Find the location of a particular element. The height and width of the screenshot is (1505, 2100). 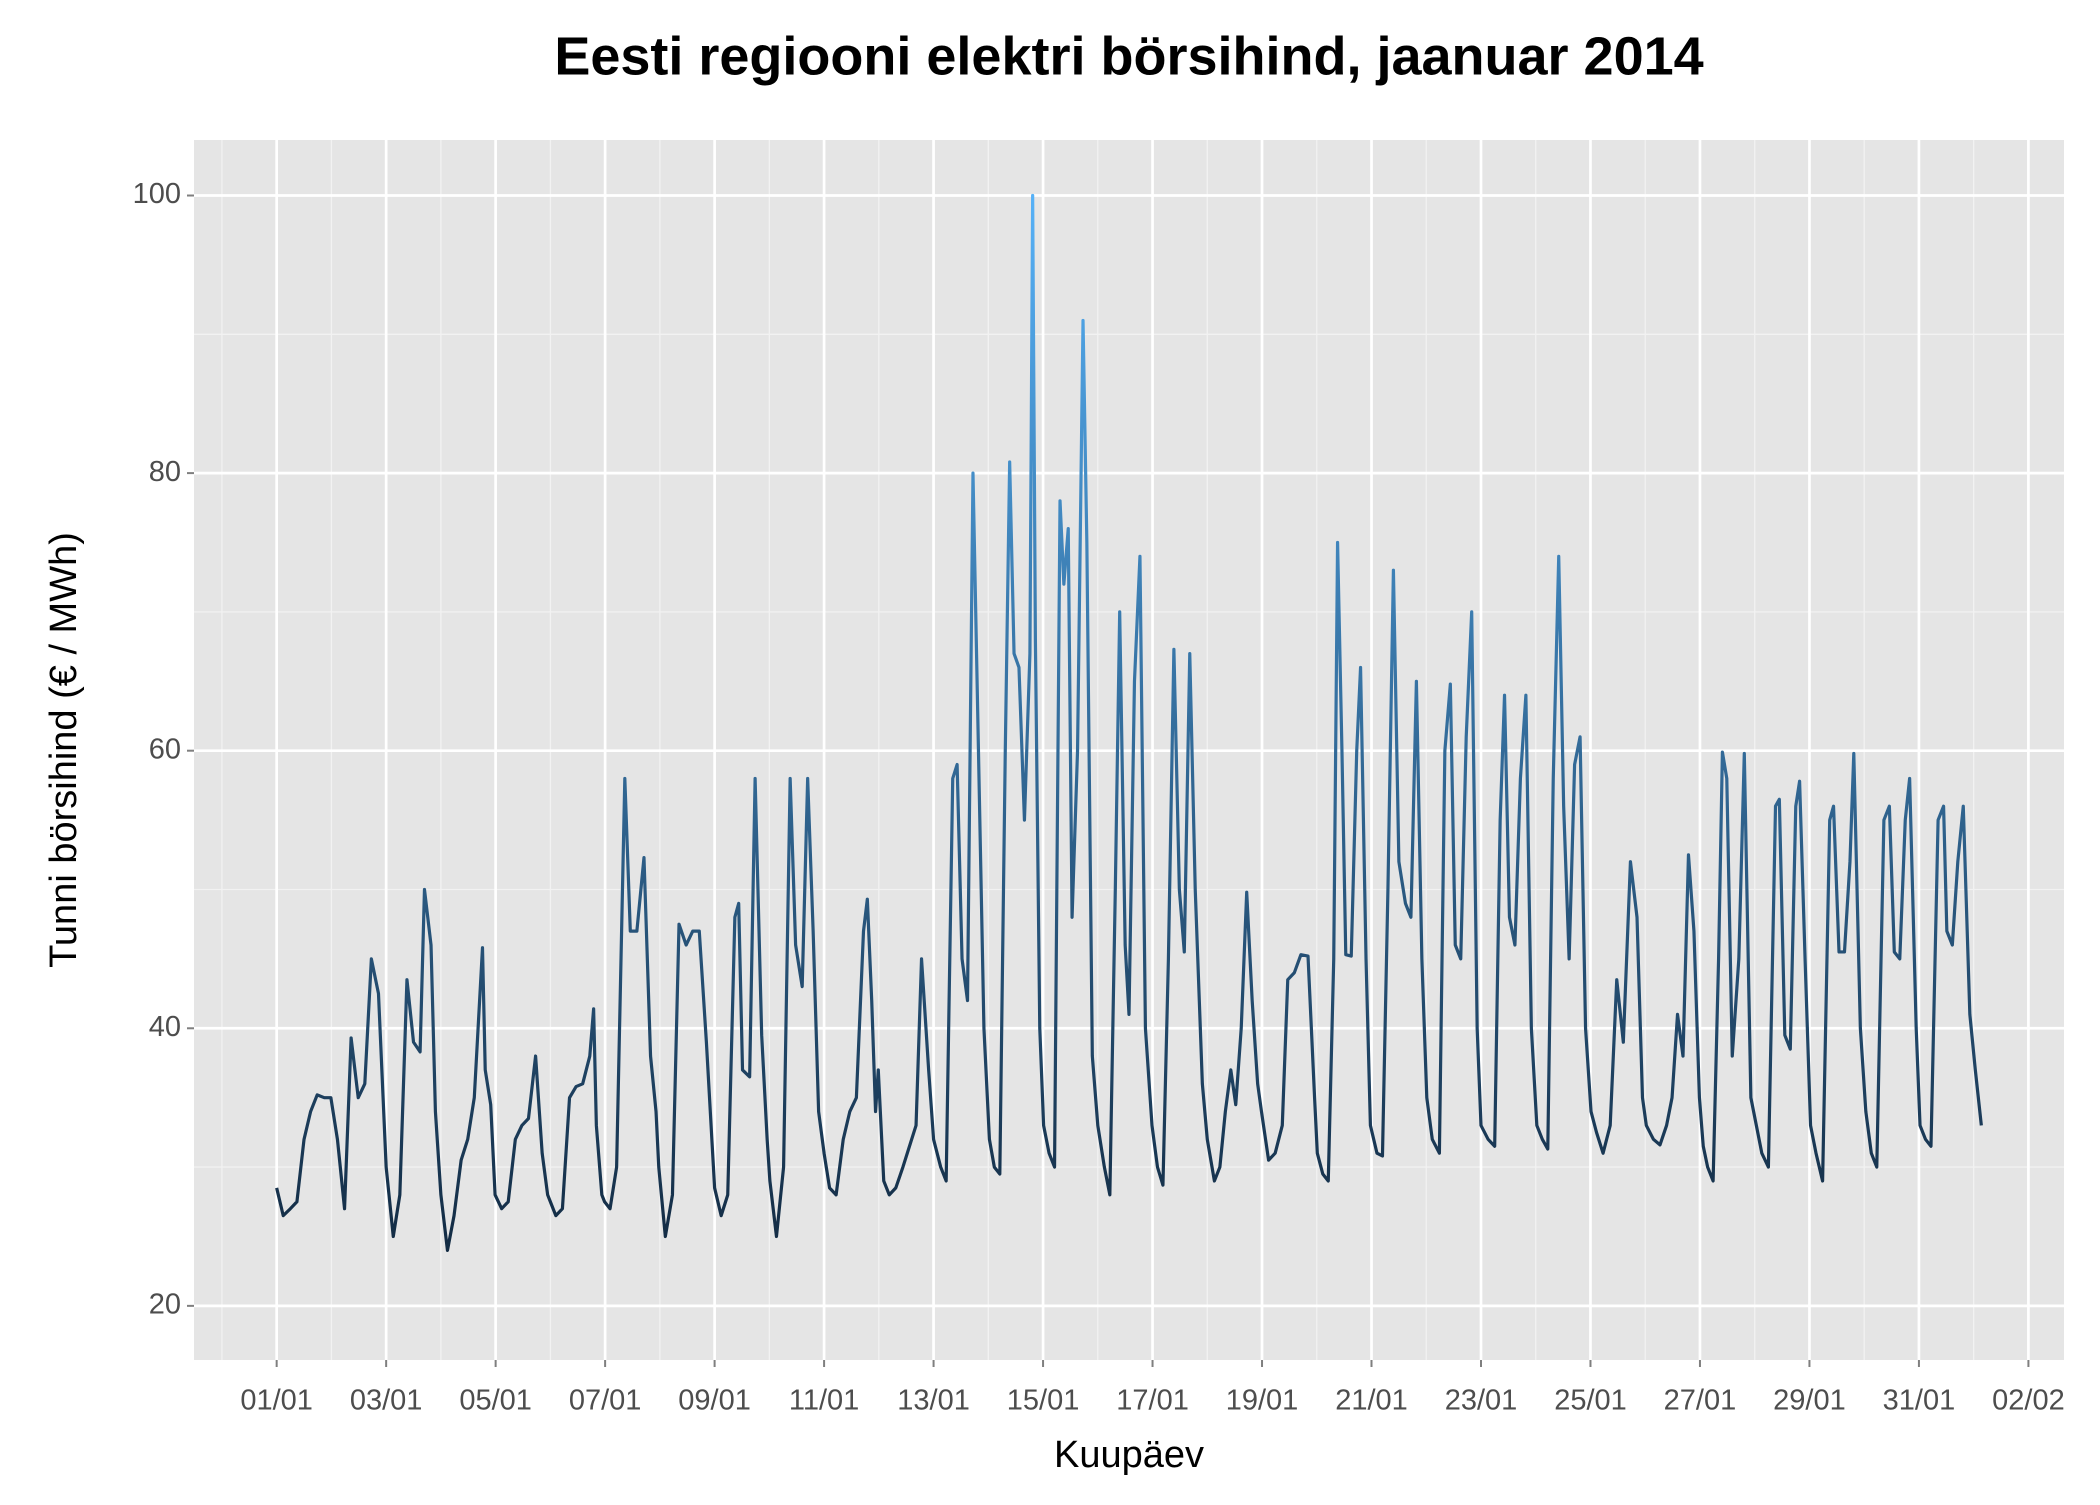

x-tick-label: 27/01 is located at coordinates (1700, 1401).